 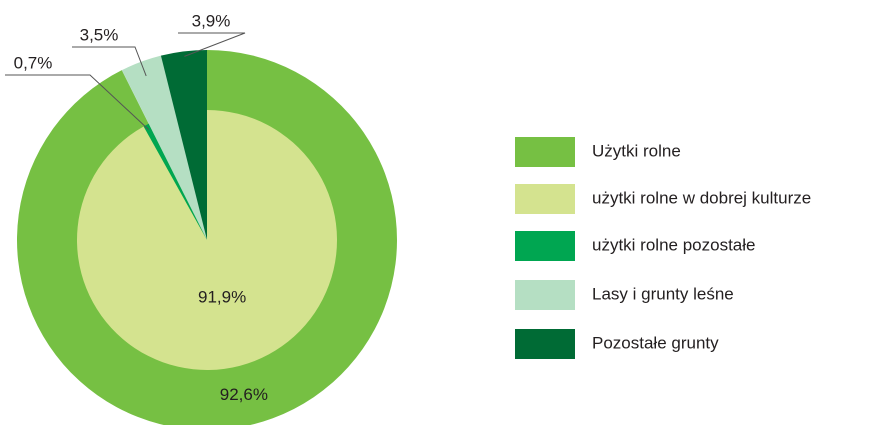 I want to click on data-label: 3,9%, so click(x=211, y=20).